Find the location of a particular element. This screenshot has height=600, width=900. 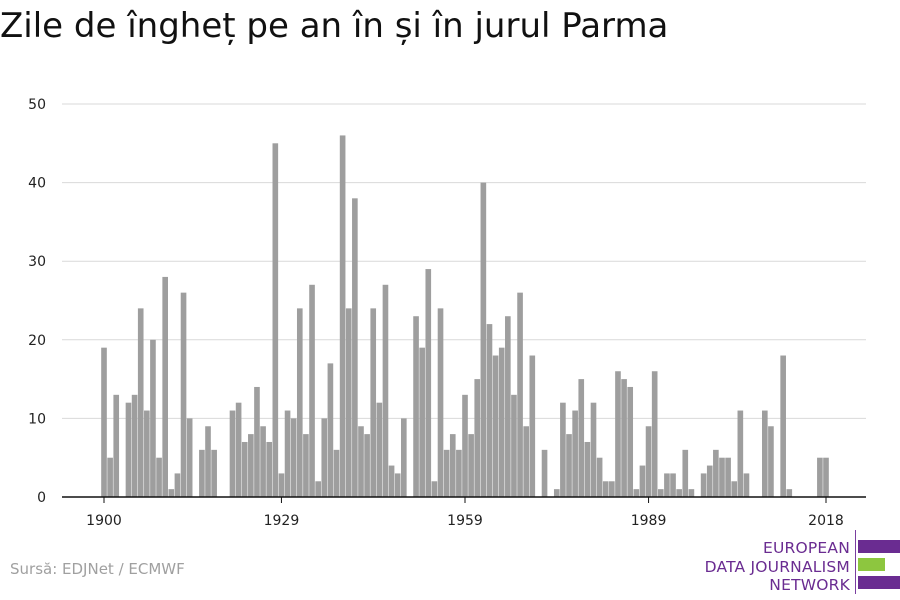

edjnet-logo: EUROPEAN DATA JOURNALISM NETWORK is located at coordinates (800, 562).